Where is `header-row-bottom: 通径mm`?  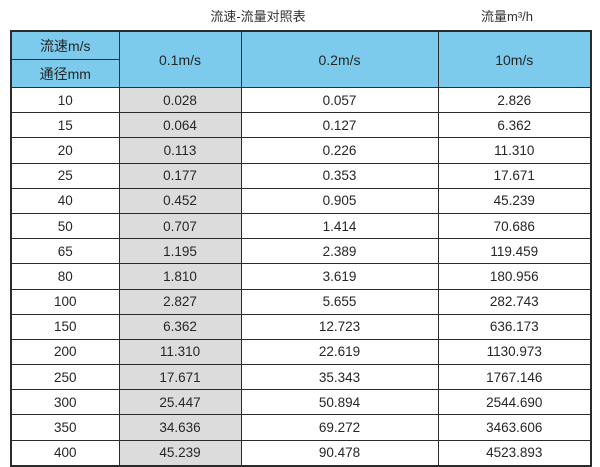 header-row-bottom: 通径mm is located at coordinates (300, 73).